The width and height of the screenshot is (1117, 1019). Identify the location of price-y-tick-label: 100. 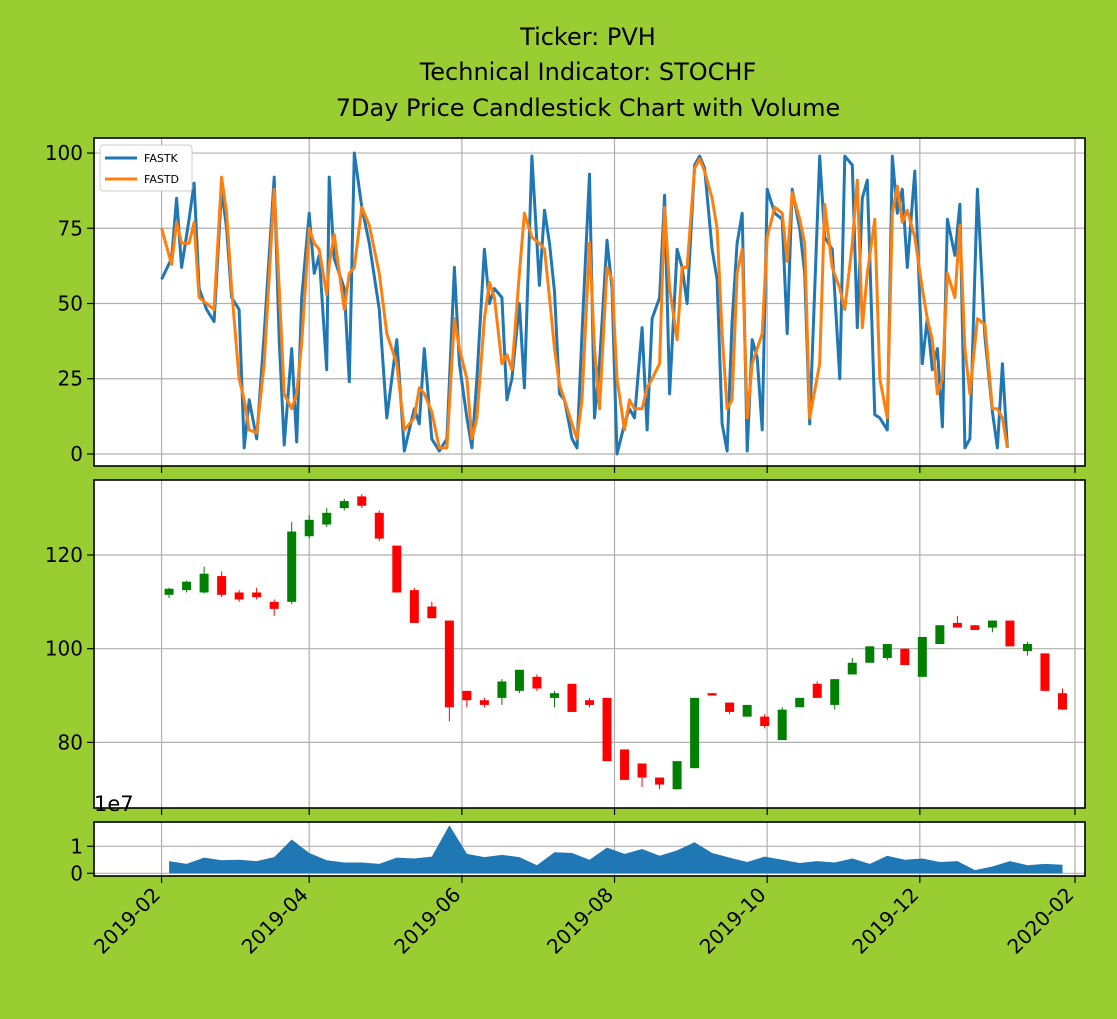
(64, 649).